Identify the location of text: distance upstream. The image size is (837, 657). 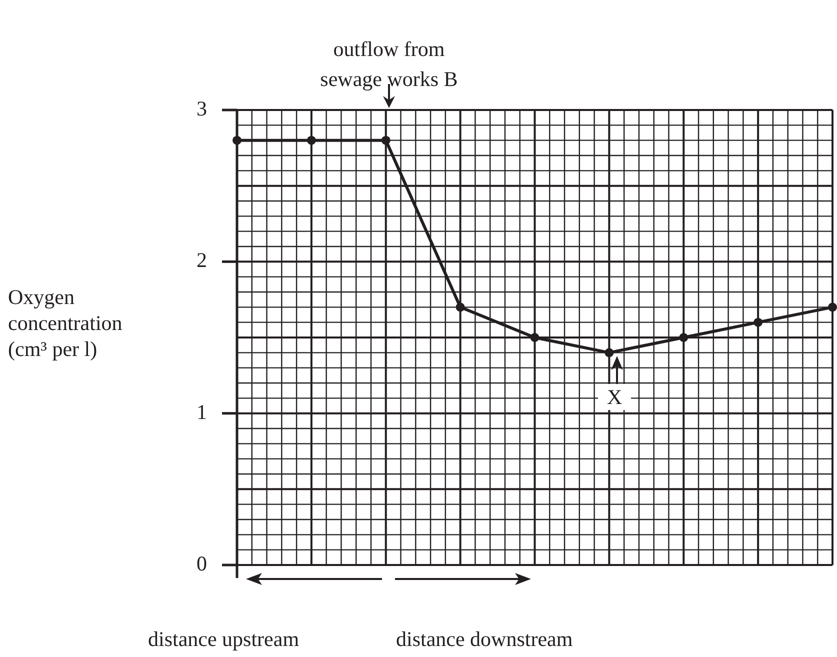
(224, 639).